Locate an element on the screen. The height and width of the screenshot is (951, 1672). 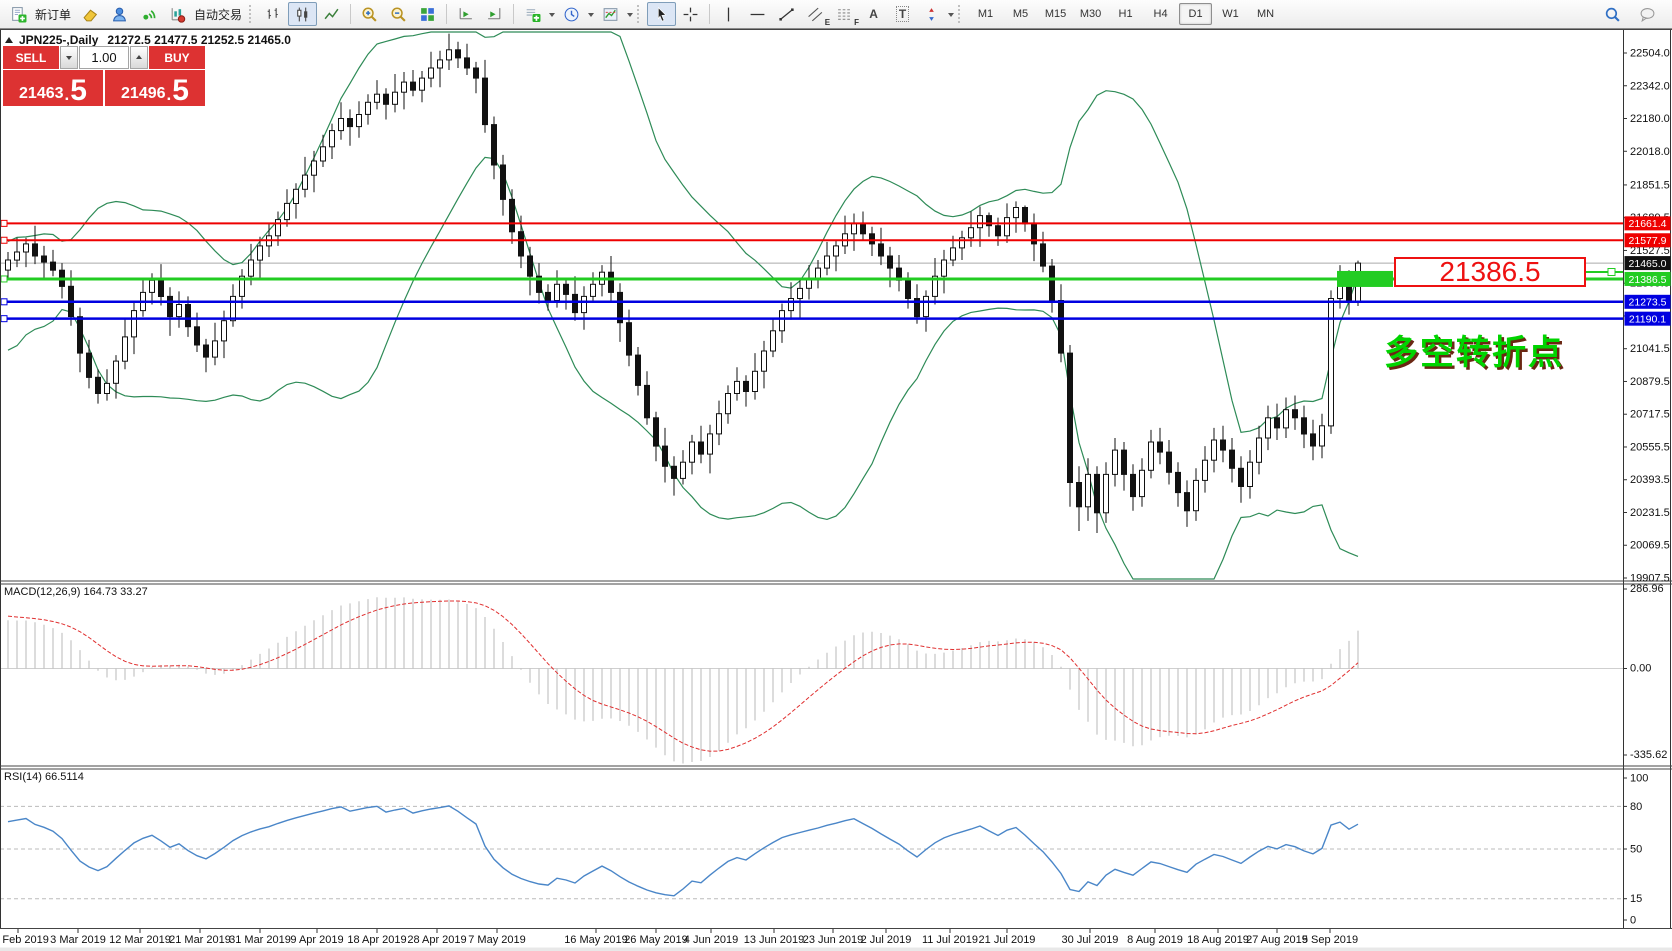
autotrading-button is located at coordinates (177, 14).